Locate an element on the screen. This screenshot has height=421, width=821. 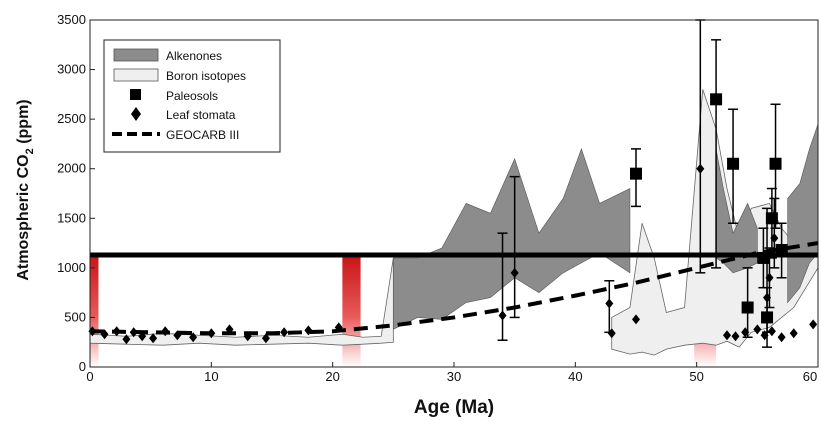
y-axis-title-main: Atmospheric CO is located at coordinates (23, 217).